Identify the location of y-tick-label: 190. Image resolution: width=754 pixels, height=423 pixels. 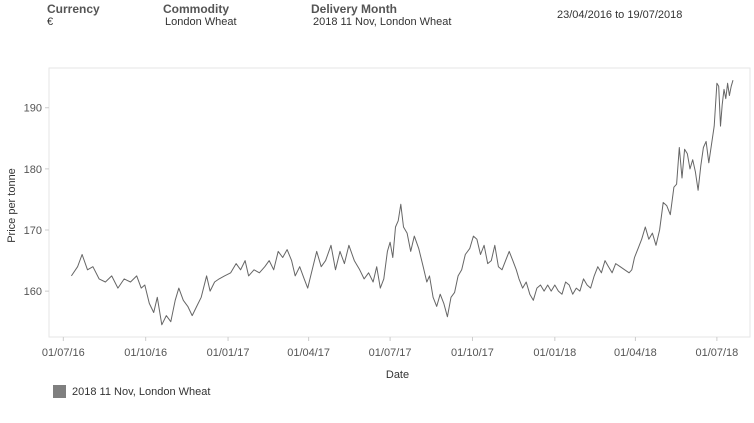
(33, 109).